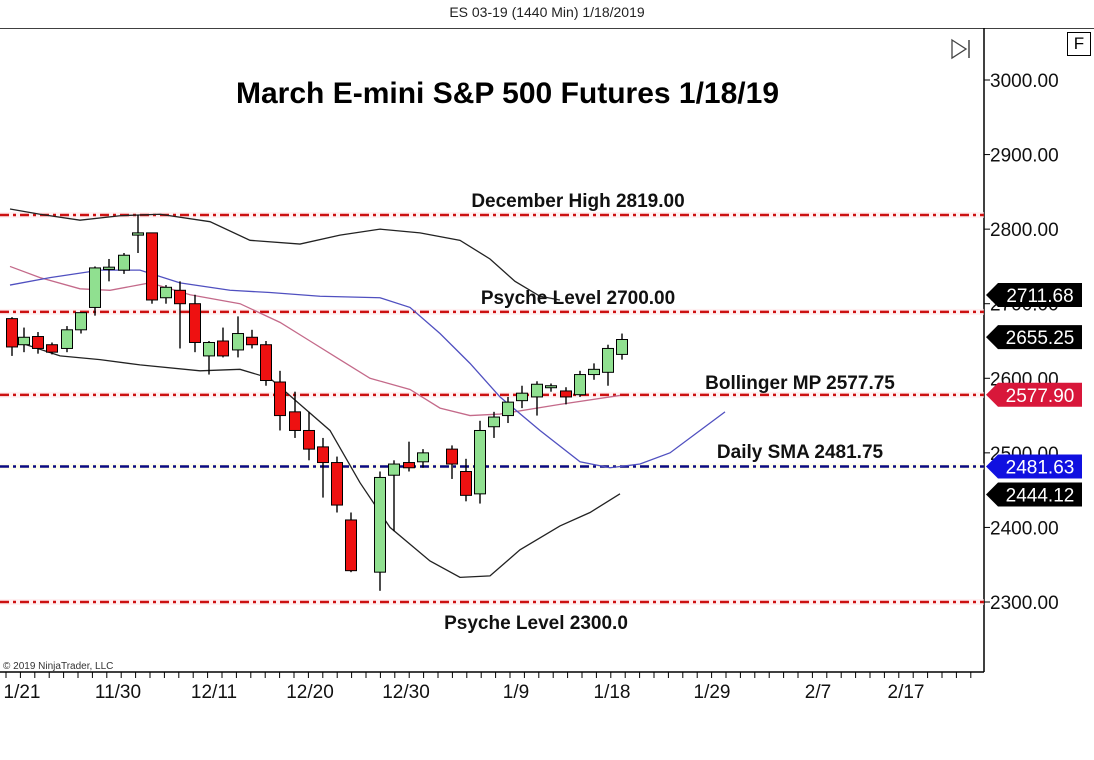 Image resolution: width=1094 pixels, height=760 pixels. I want to click on price-marker: 2711.68, so click(1034, 295).